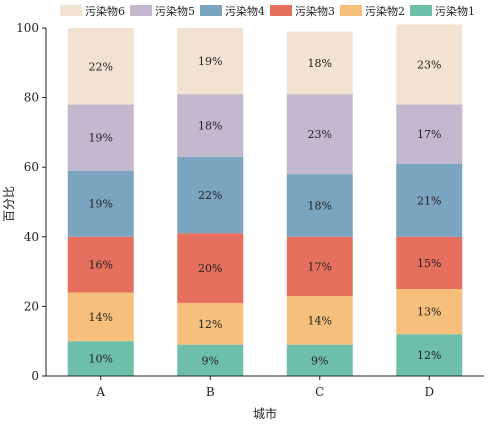  I want to click on y-axis-title: 百分比, so click(9, 204).